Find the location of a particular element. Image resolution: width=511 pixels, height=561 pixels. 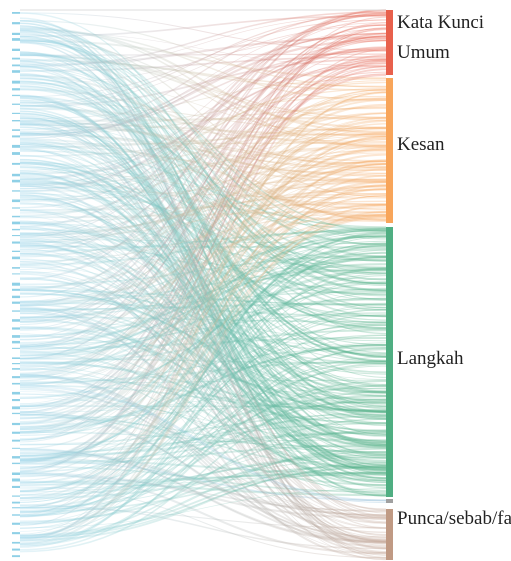

node-label: Langkah is located at coordinates (430, 358).